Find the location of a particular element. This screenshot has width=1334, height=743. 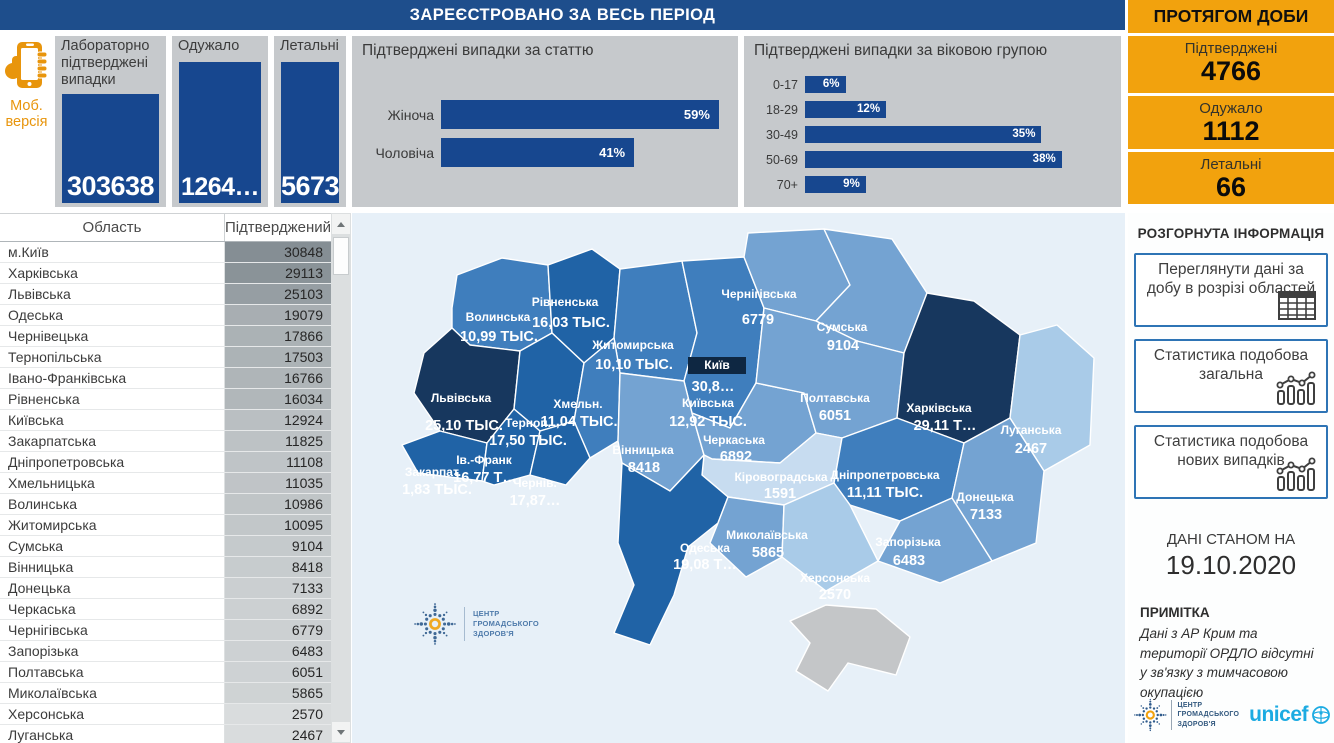

mobile-version-link: Моб. версія is located at coordinates (26, 84).